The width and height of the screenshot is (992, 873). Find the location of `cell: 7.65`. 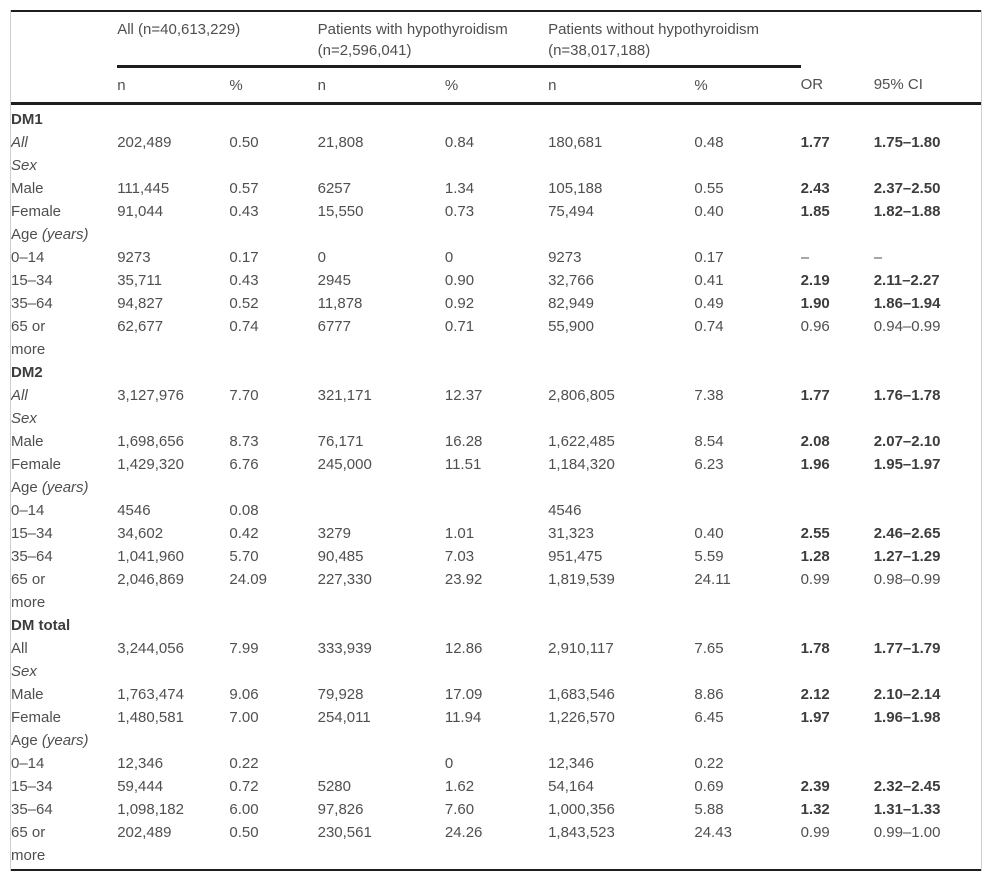

cell: 7.65 is located at coordinates (709, 648).